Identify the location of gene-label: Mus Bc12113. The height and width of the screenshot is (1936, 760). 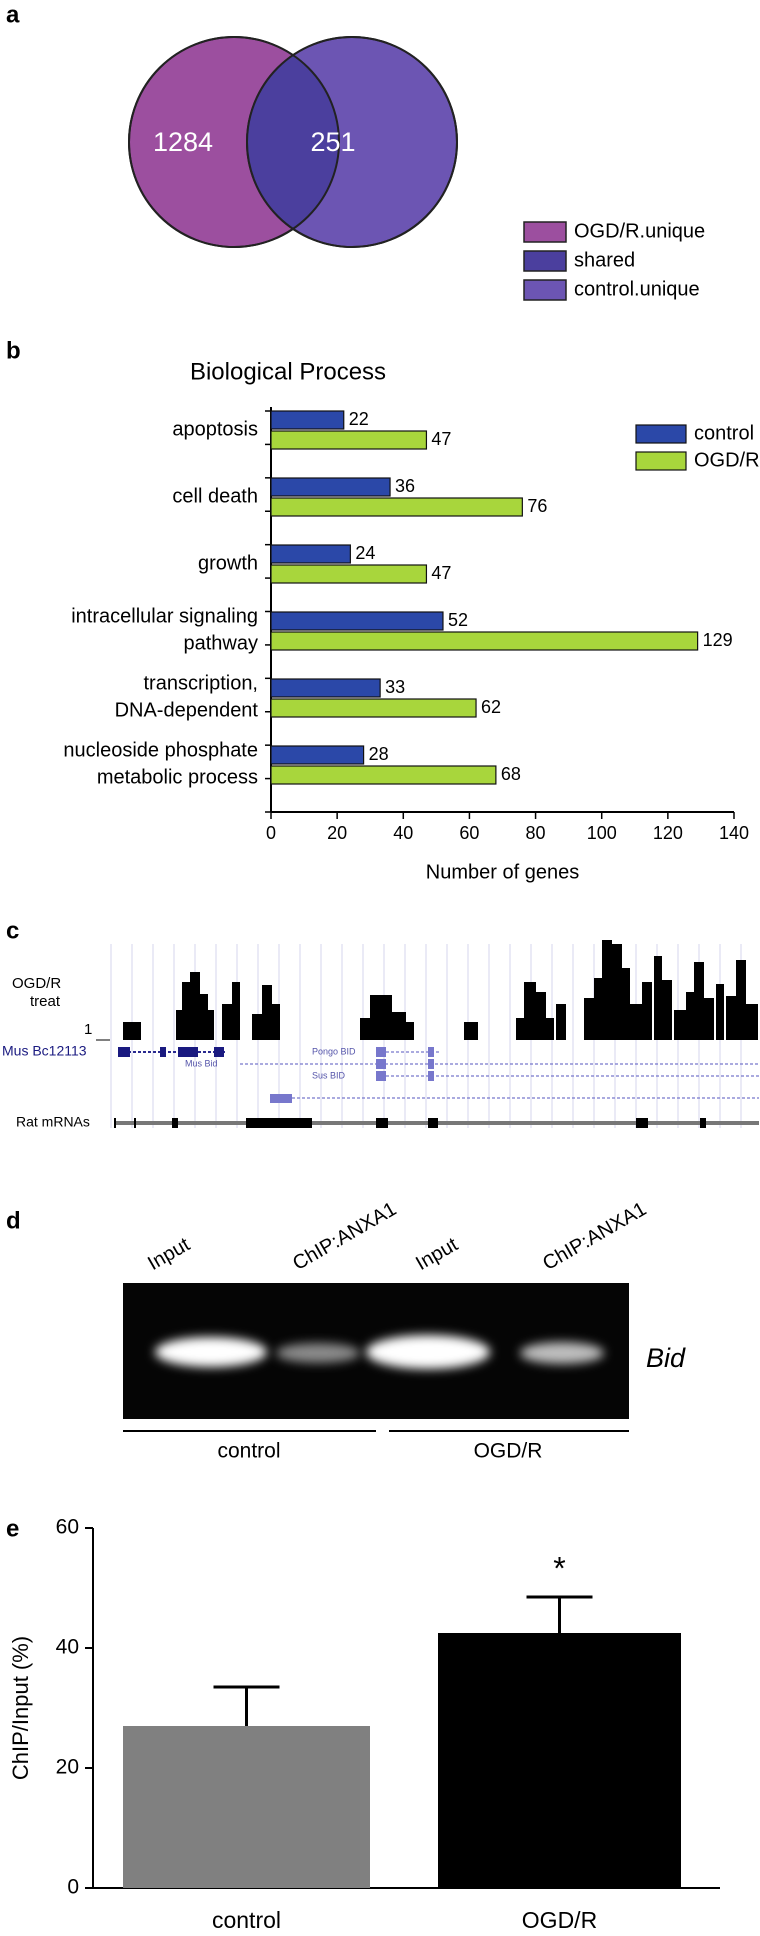
(44, 1051).